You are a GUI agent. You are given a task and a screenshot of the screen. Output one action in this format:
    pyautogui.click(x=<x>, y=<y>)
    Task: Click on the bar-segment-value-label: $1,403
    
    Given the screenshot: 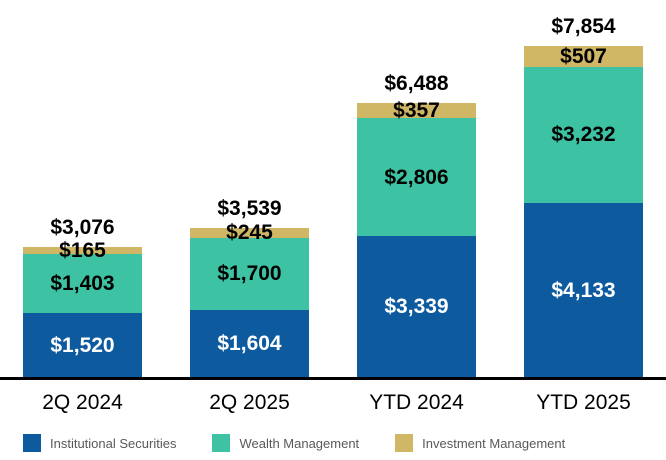 What is the action you would take?
    pyautogui.click(x=82, y=283)
    